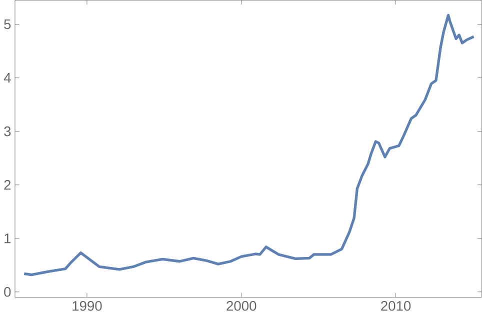  What do you see at coordinates (7, 185) in the screenshot?
I see `y-tick-label: 2` at bounding box center [7, 185].